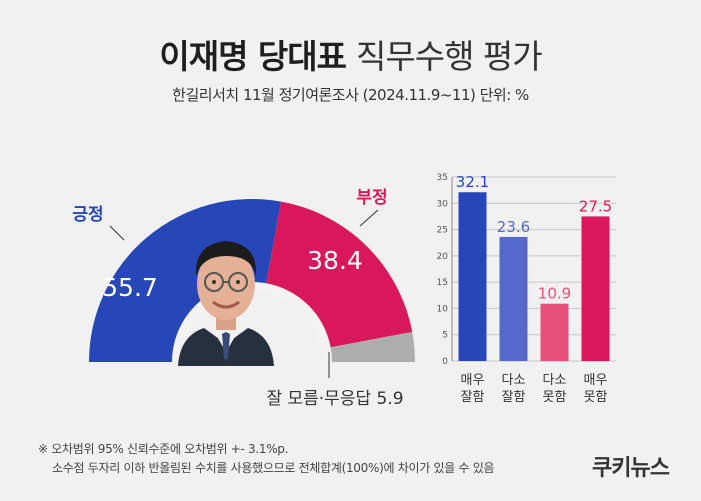  I want to click on slice-value: 38.4, so click(335, 260).